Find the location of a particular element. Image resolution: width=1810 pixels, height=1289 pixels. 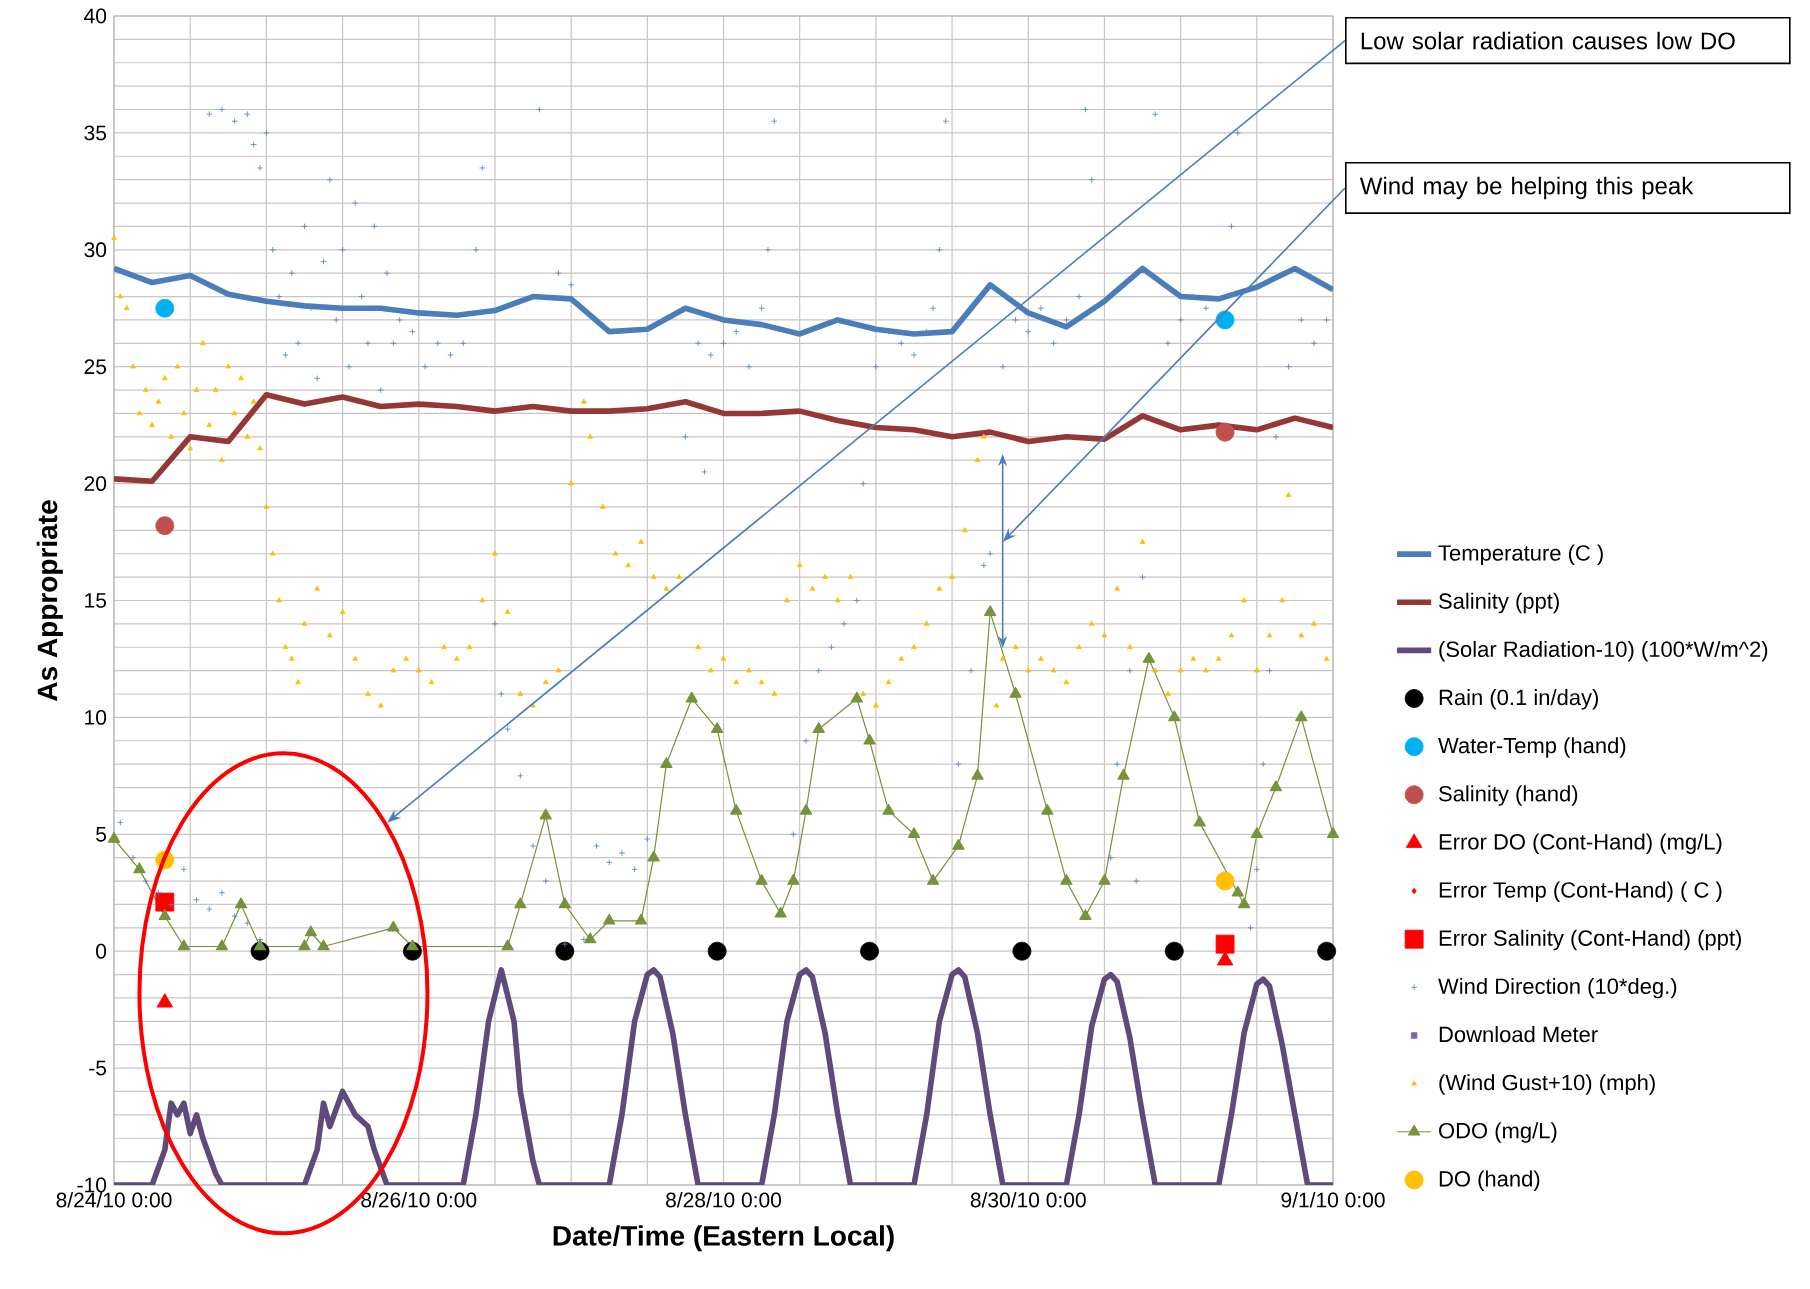

text: Low solar radiation causes low DO is located at coordinates (1548, 40).